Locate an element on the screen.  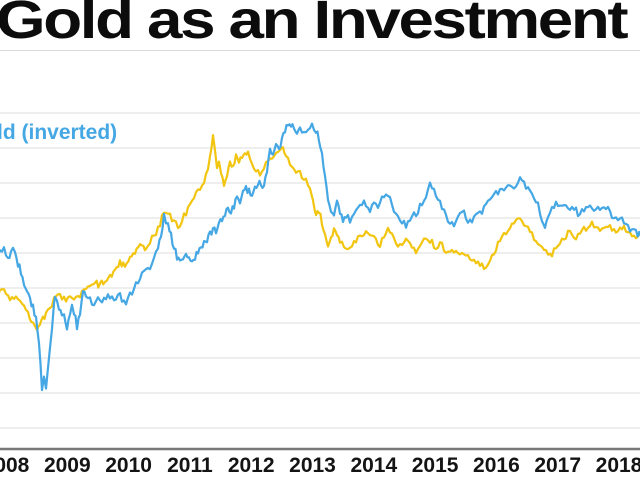
x-tick-label-2012: 2012 is located at coordinates (251, 465).